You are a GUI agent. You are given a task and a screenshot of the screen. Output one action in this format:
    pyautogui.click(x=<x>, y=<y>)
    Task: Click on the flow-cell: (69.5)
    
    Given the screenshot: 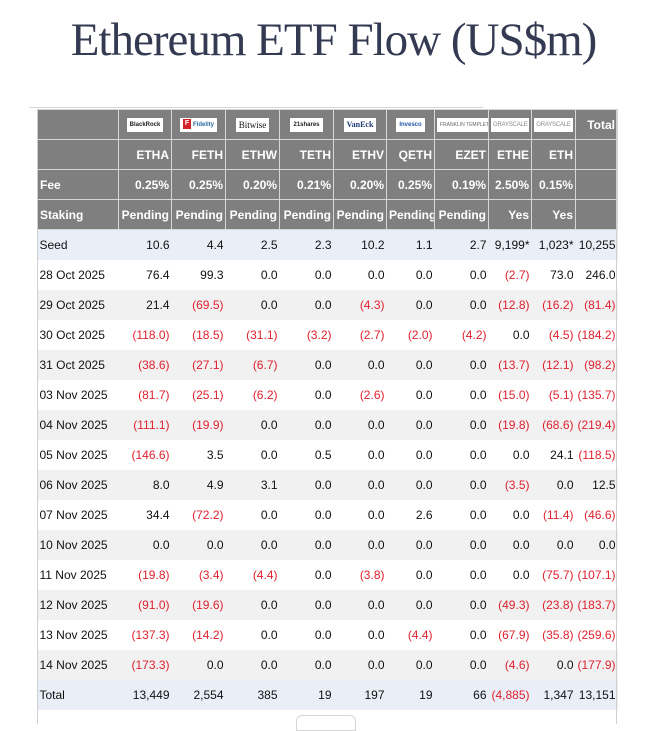 What is the action you would take?
    pyautogui.click(x=198, y=305)
    